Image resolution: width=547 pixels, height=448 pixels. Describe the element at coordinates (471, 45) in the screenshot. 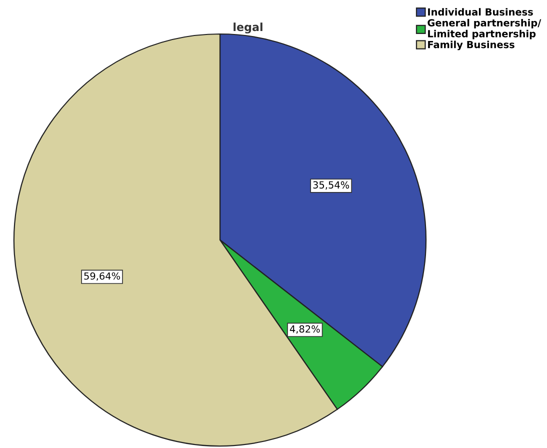

I see `legend-label: Family Business` at that location.